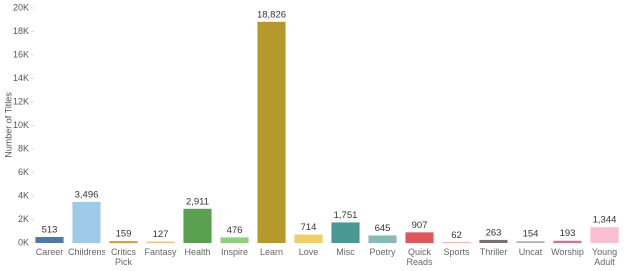 The width and height of the screenshot is (624, 271). I want to click on x-tick-label: Career, so click(49, 252).